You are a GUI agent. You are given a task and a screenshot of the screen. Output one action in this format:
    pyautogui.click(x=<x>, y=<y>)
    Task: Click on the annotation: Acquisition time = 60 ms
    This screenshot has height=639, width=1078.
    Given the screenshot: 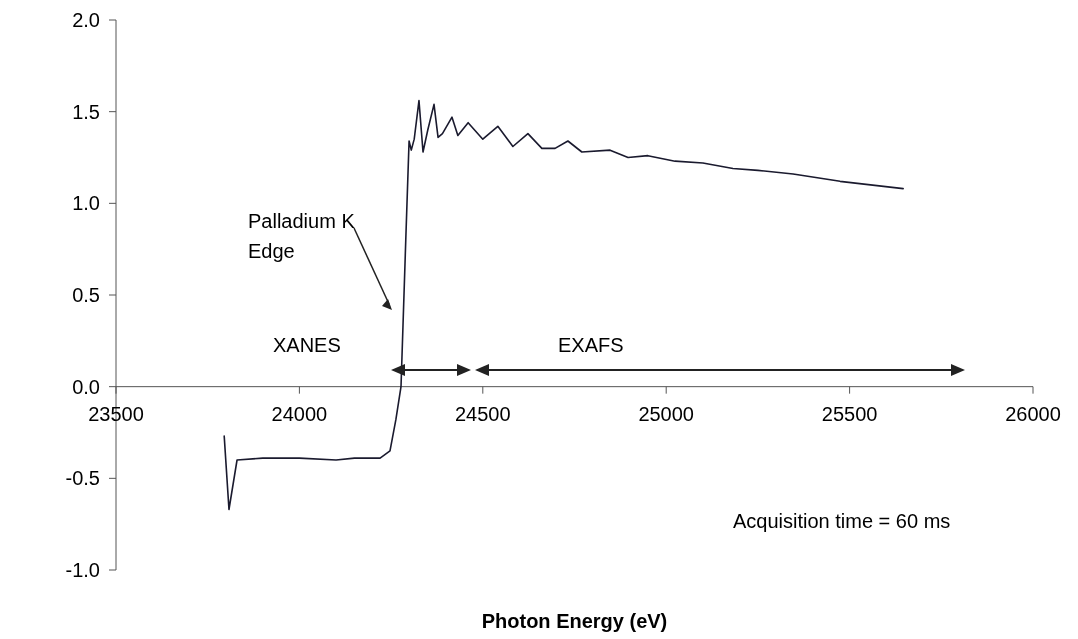 What is the action you would take?
    pyautogui.click(x=842, y=521)
    